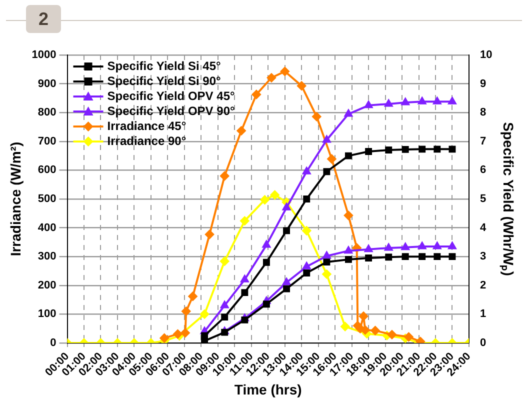 The width and height of the screenshot is (528, 403). Describe the element at coordinates (47, 228) in the screenshot. I see `y-tick-label: 400` at that location.